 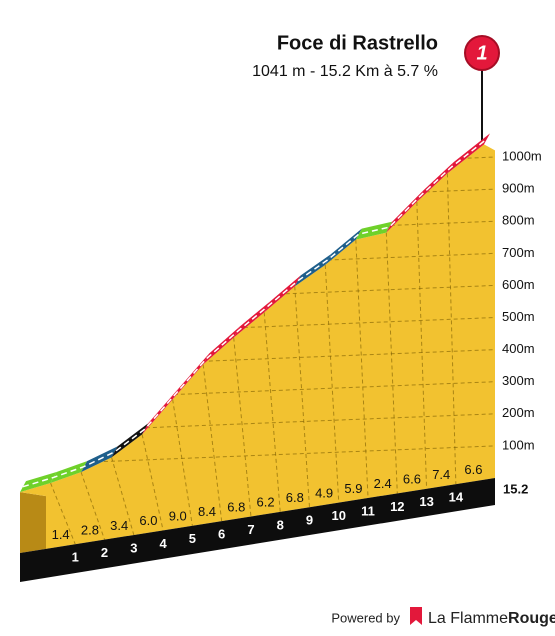 What do you see at coordinates (518, 252) in the screenshot?
I see `y-tick-label: 700m` at bounding box center [518, 252].